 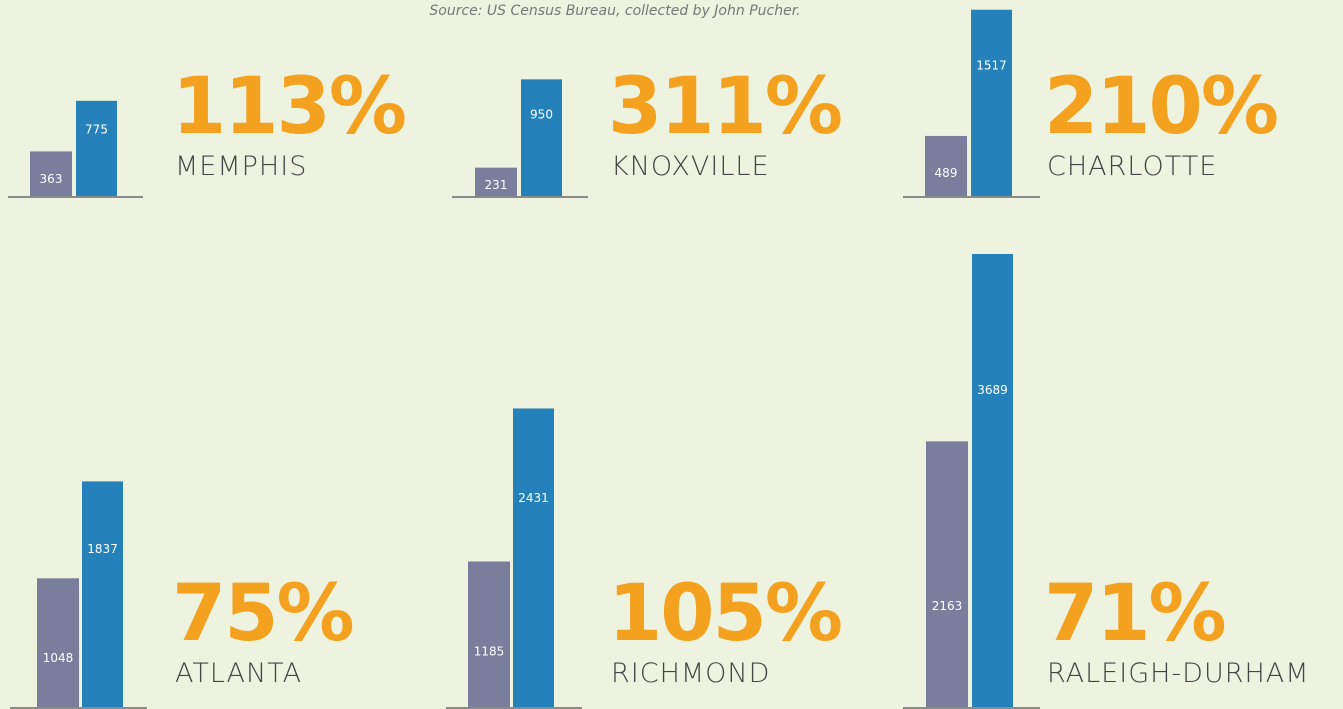 I want to click on change-percent: 71%, so click(x=1134, y=614).